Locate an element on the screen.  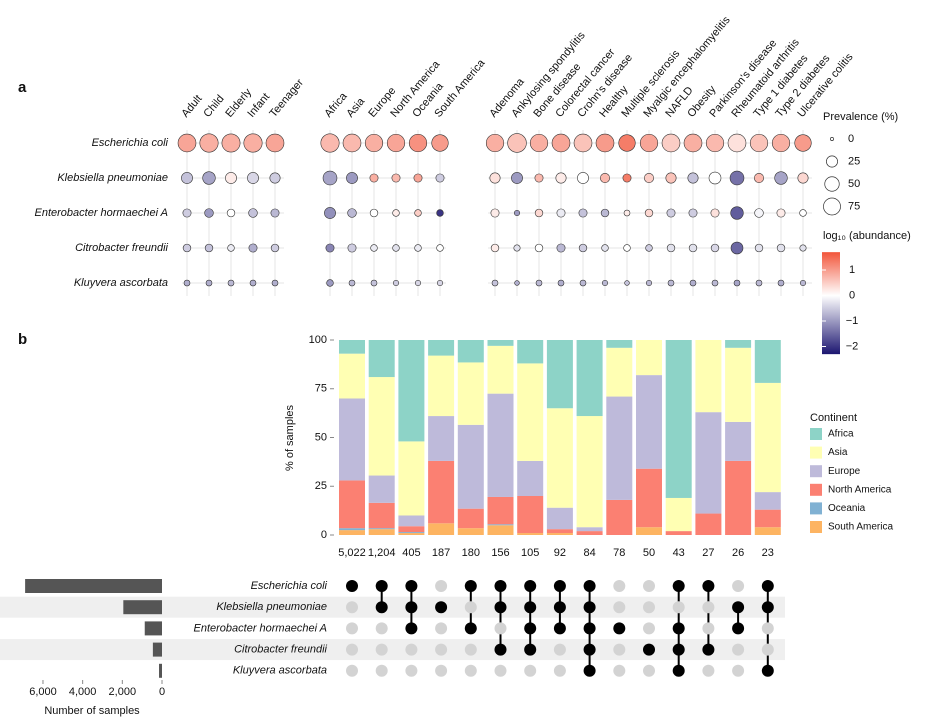
color-tick-label: −2 is located at coordinates (852, 346).